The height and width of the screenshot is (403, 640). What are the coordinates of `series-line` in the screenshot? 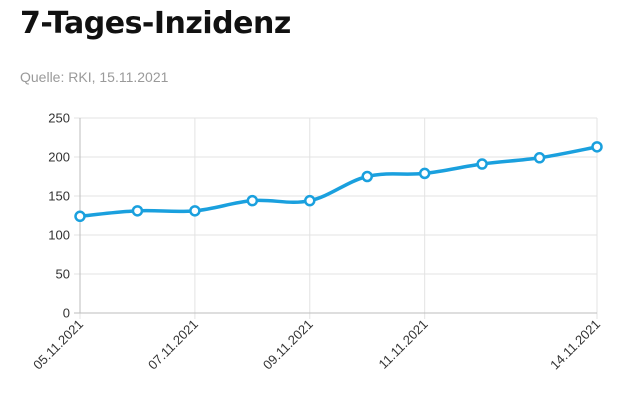 It's located at (338, 182).